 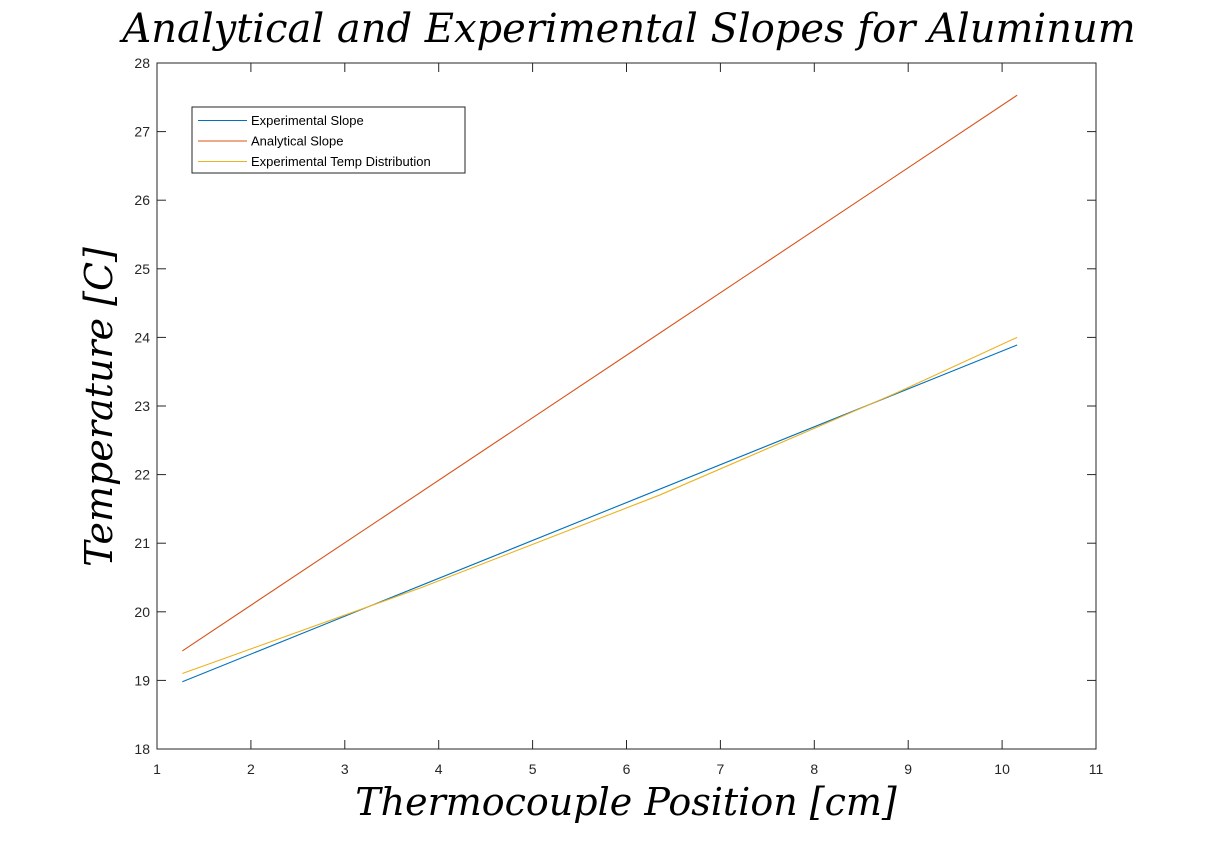 What do you see at coordinates (626, 802) in the screenshot?
I see `x-axis-label: Thermocouple Position [cm]` at bounding box center [626, 802].